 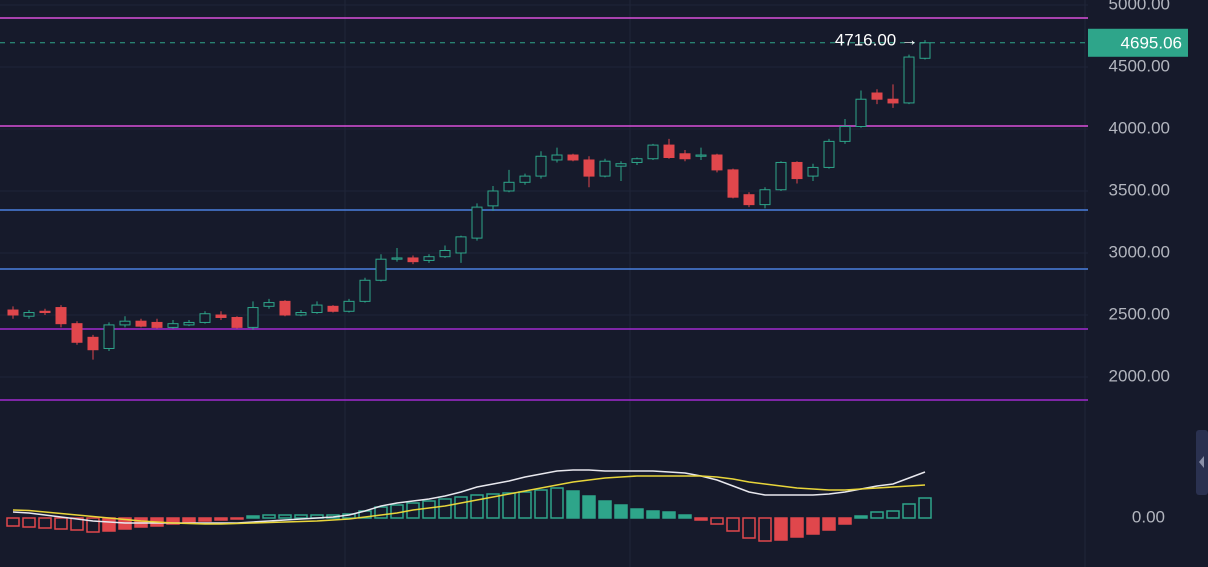 What do you see at coordinates (1139, 251) in the screenshot?
I see `y-tick-label: 3000.00` at bounding box center [1139, 251].